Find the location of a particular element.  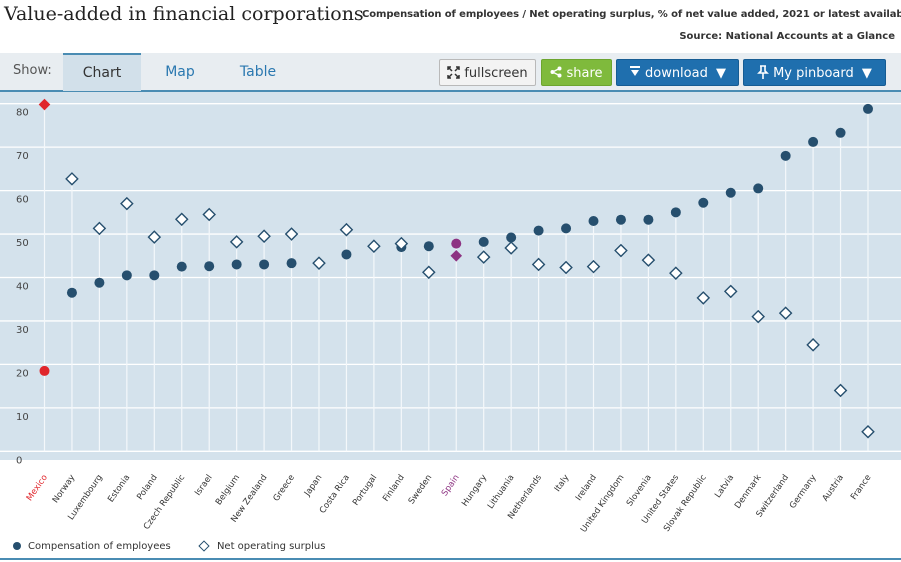

share-button: share is located at coordinates (576, 72).